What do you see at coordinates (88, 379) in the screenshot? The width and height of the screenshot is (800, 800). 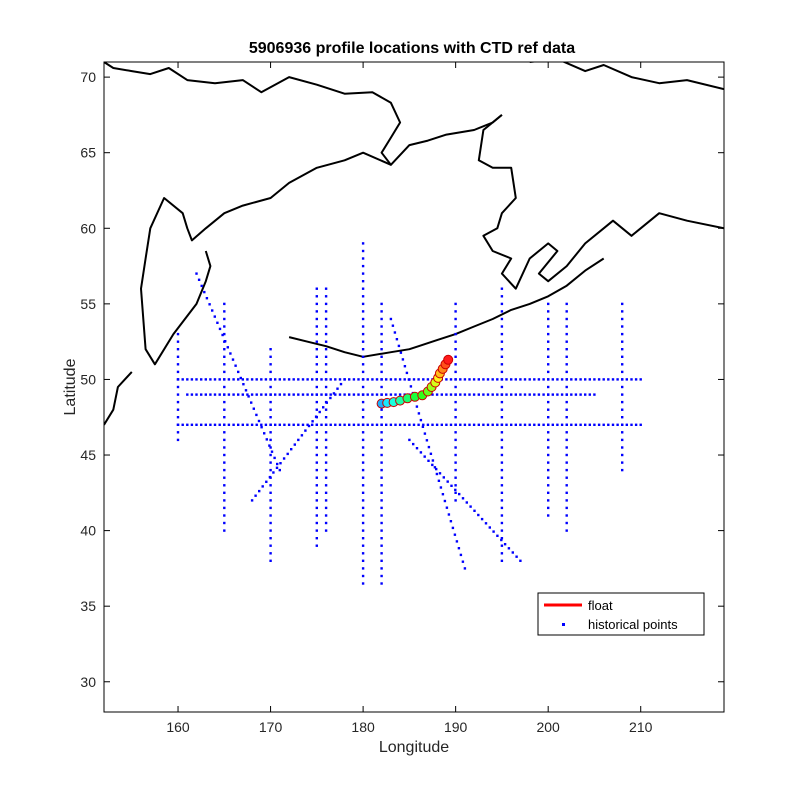 I see `y-tick-label-50: 50` at bounding box center [88, 379].